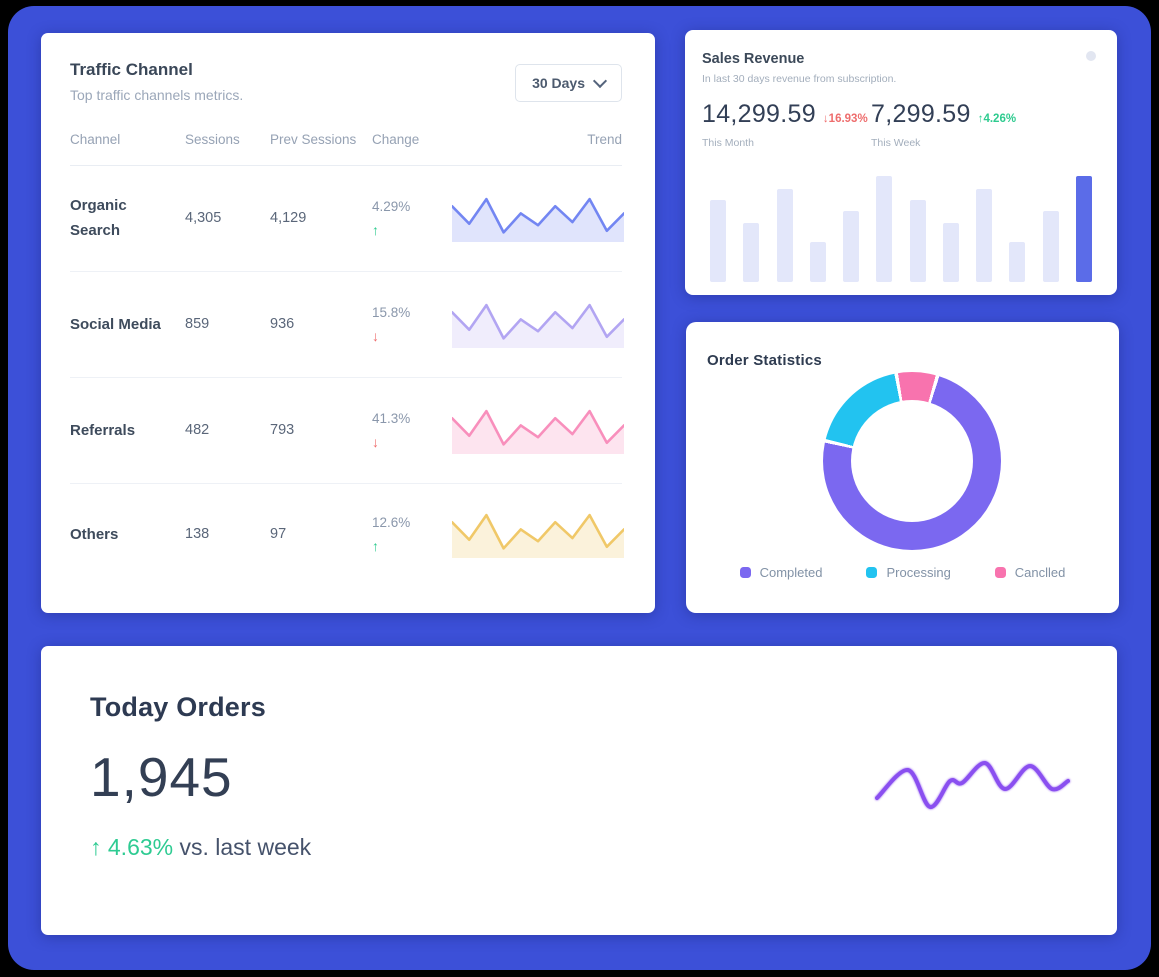 The image size is (1159, 977). Describe the element at coordinates (412, 324) in the screenshot. I see `change-cell: 15.8% ↓` at that location.